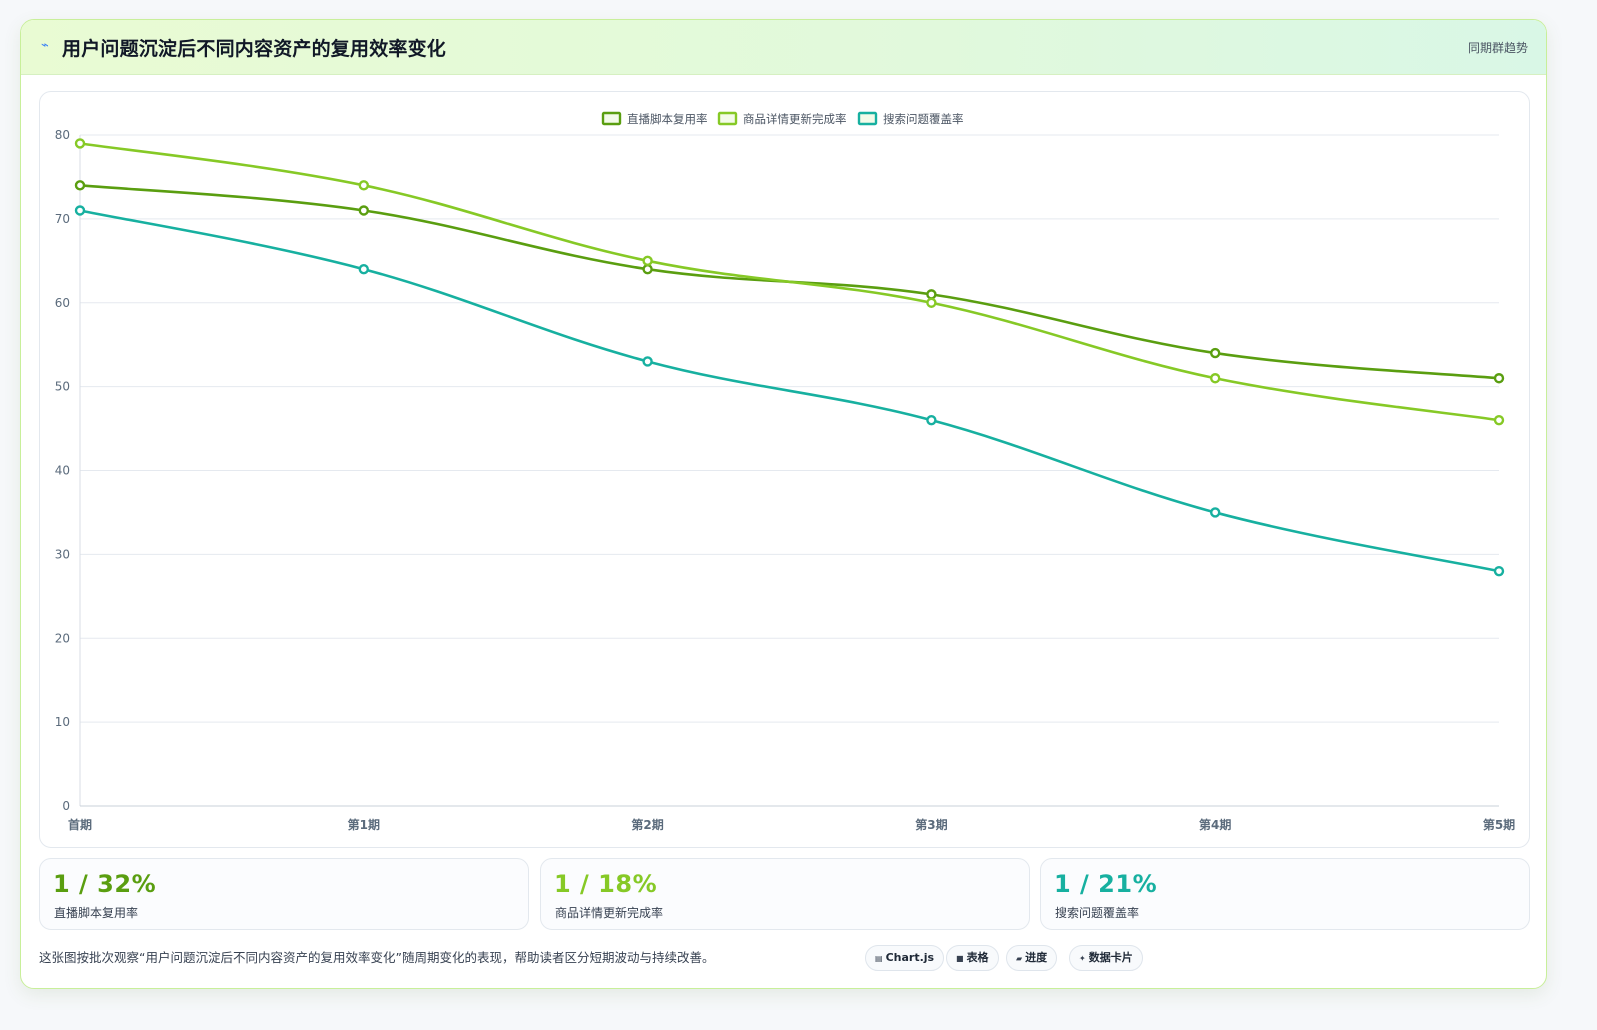 The image size is (1597, 1030). I want to click on sparkle-icon: ✦, so click(1082, 958).